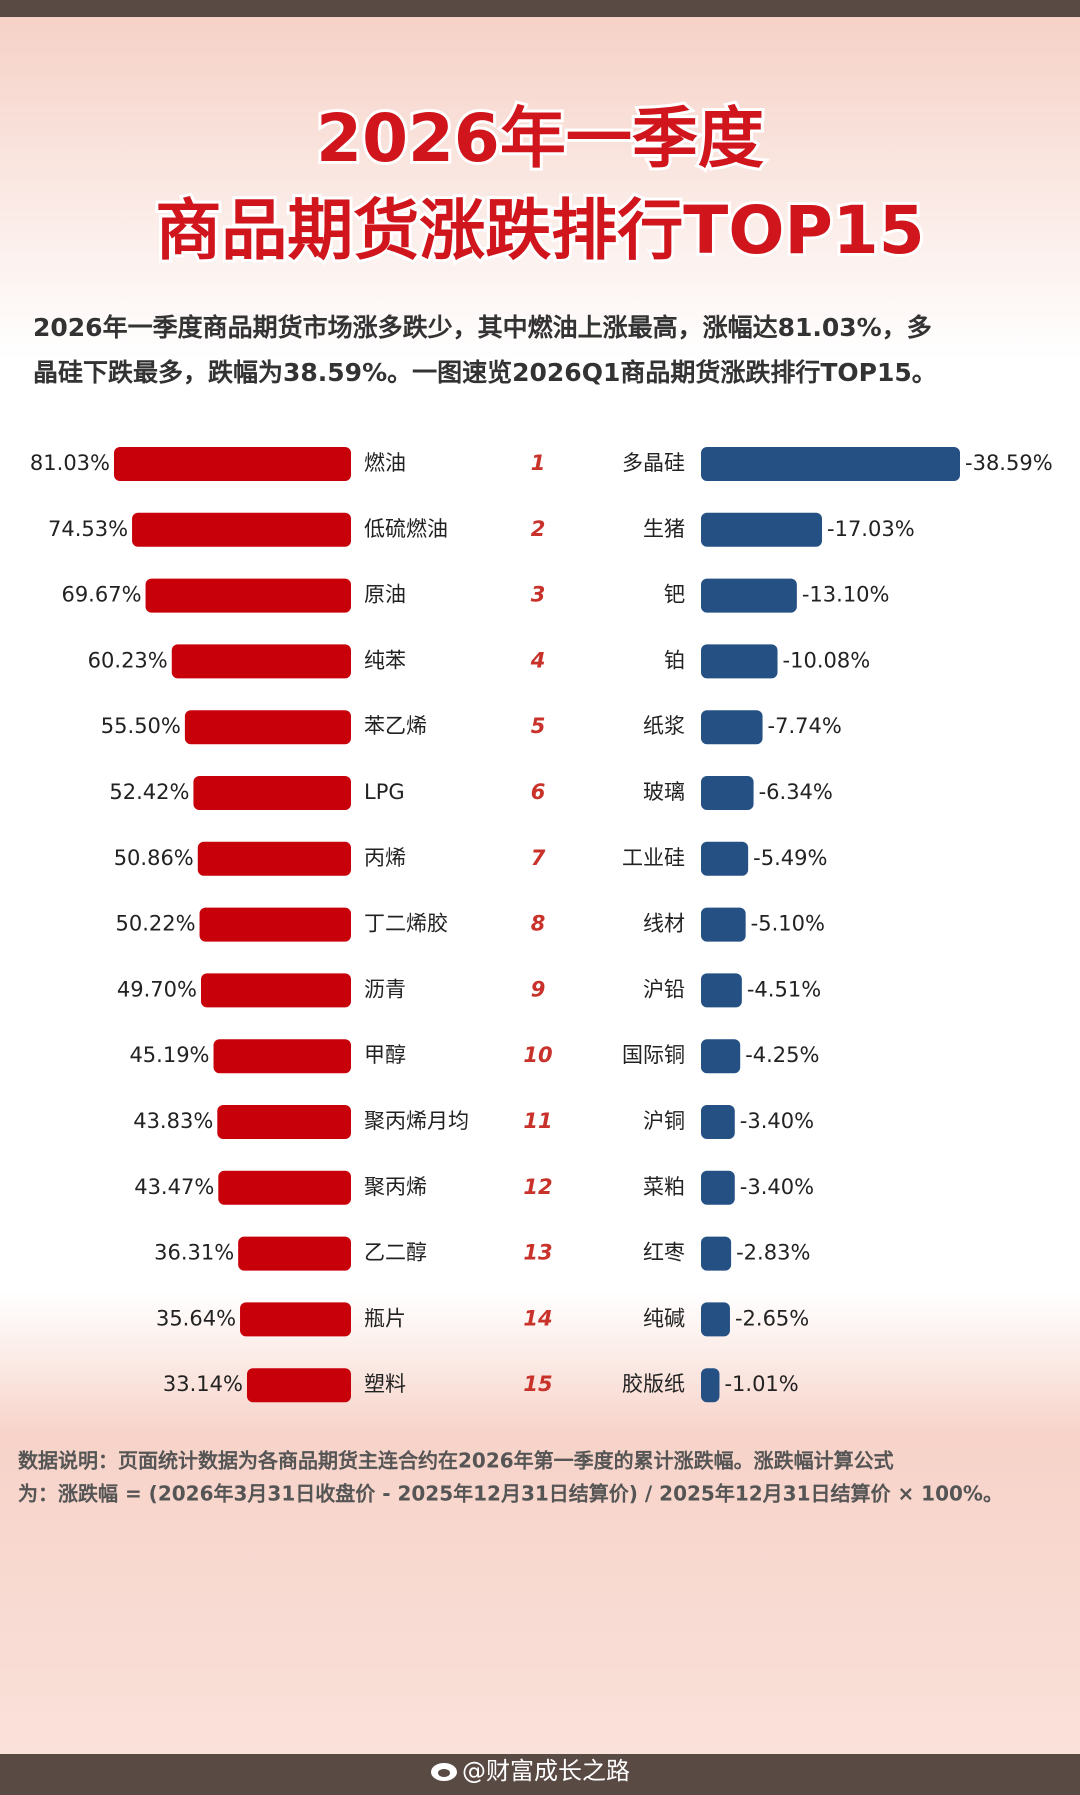 The width and height of the screenshot is (1080, 1795). What do you see at coordinates (203, 1384) in the screenshot?
I see `value-label: 33.14%` at bounding box center [203, 1384].